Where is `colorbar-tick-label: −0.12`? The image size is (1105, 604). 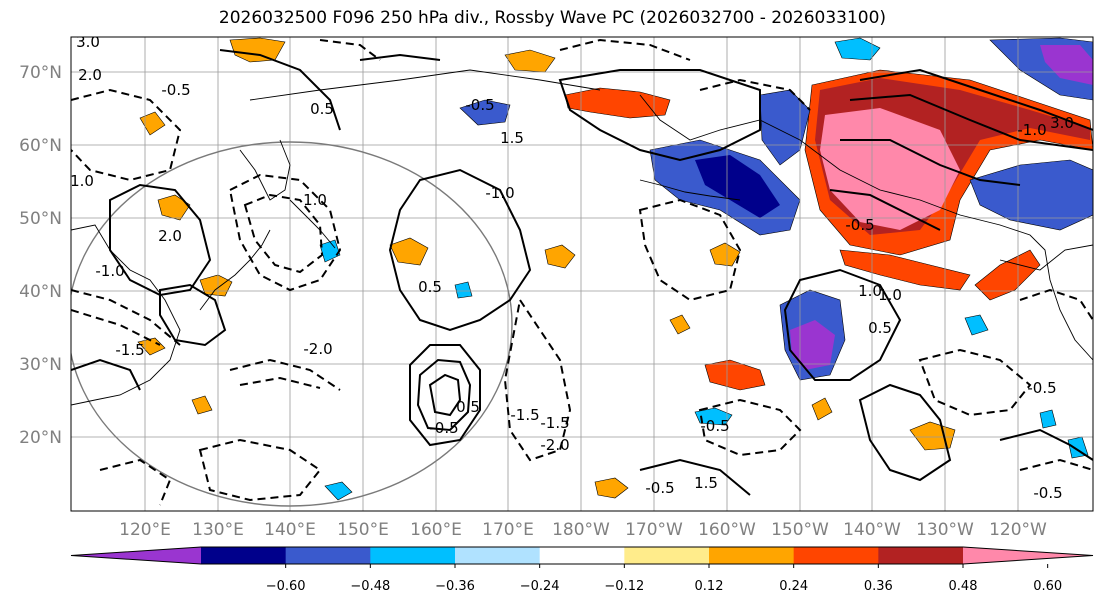
colorbar-tick-label: −0.12 is located at coordinates (624, 586).